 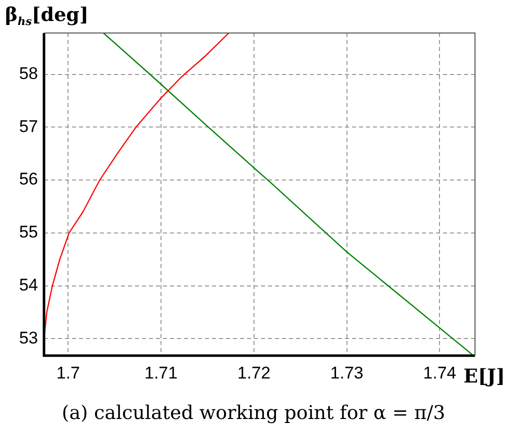 What do you see at coordinates (28, 179) in the screenshot?
I see `y-tick-label: 56` at bounding box center [28, 179].